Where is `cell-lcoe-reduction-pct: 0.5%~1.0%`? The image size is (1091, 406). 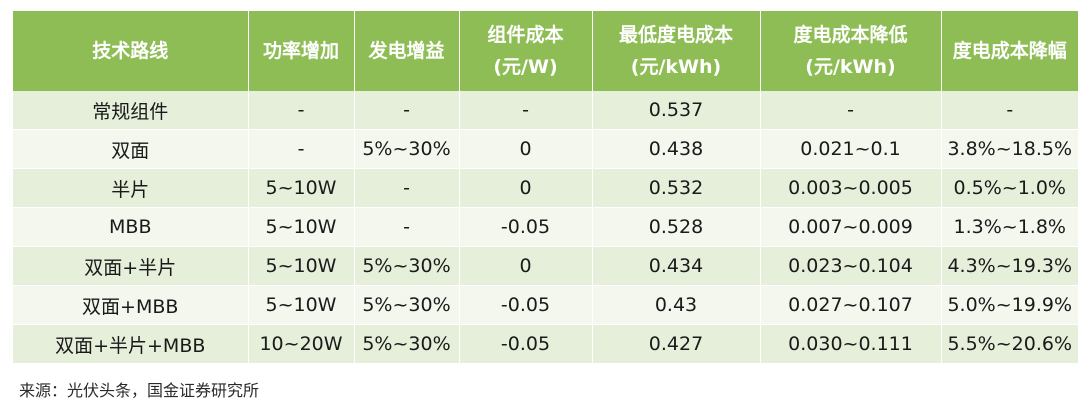 cell-lcoe-reduction-pct: 0.5%~1.0% is located at coordinates (1009, 188).